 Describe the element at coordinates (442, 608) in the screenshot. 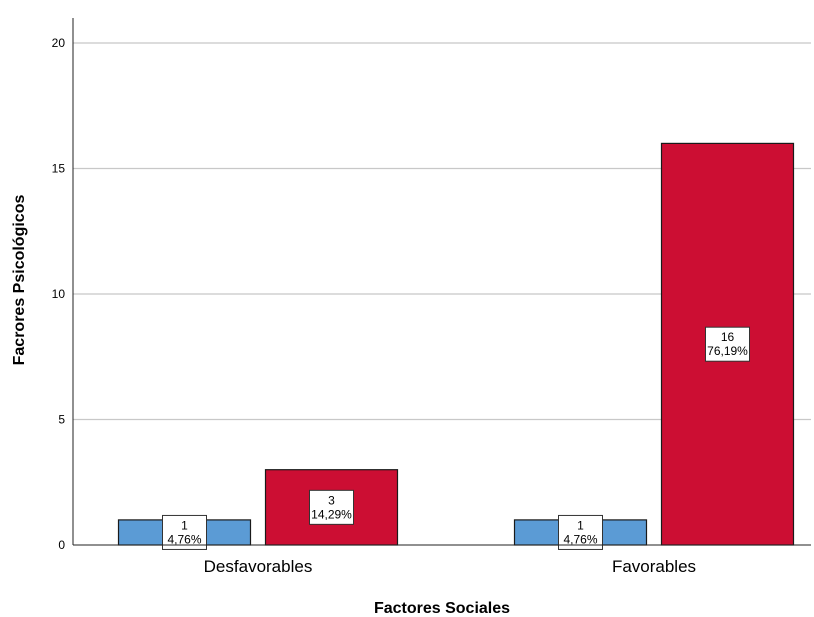

I see `x-axis-title: Factores Sociales` at that location.